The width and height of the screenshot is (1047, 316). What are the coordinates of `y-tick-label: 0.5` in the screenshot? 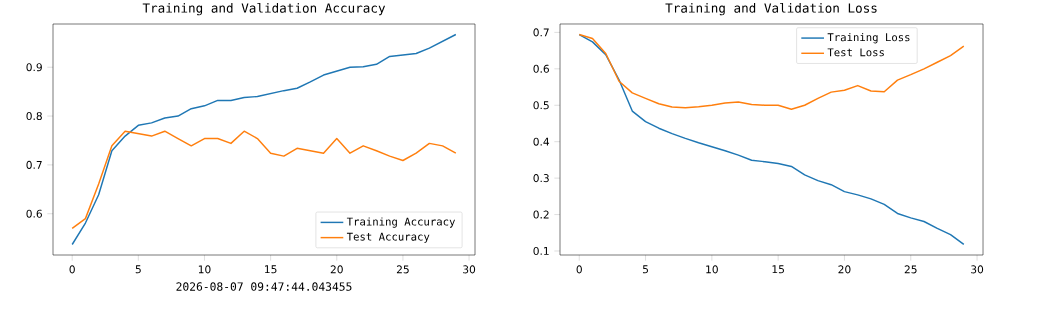 It's located at (541, 105).